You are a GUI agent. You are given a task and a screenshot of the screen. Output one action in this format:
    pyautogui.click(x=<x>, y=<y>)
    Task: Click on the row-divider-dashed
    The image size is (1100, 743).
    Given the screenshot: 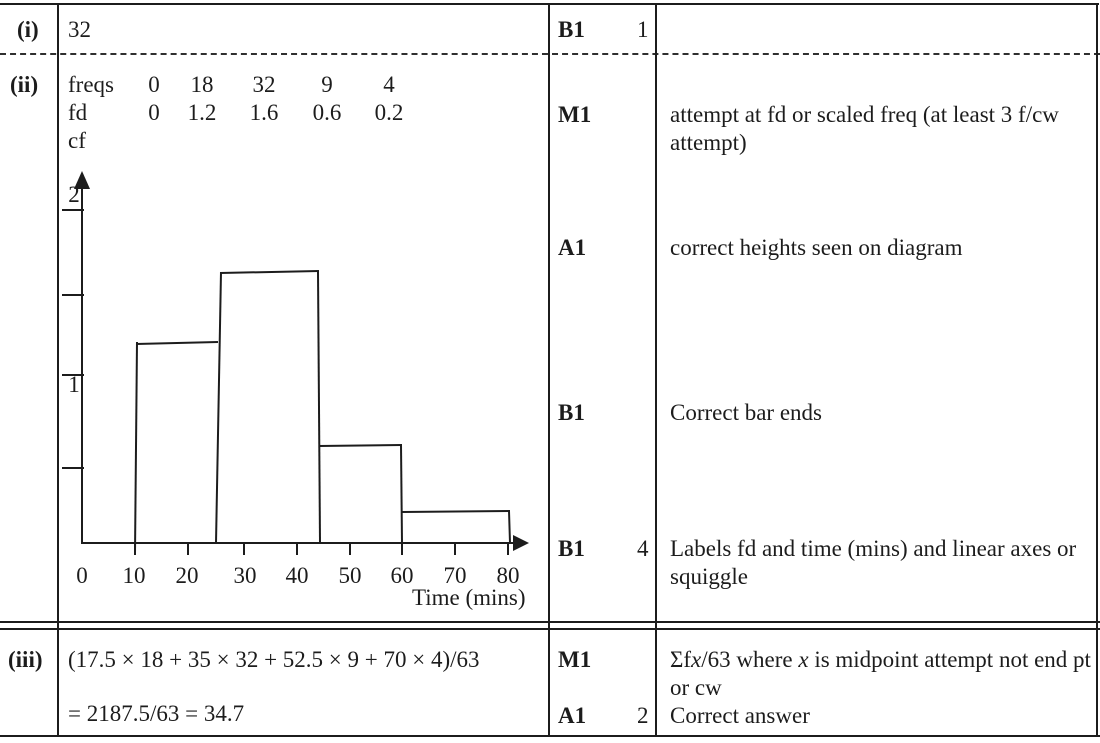 What is the action you would take?
    pyautogui.click(x=550, y=54)
    